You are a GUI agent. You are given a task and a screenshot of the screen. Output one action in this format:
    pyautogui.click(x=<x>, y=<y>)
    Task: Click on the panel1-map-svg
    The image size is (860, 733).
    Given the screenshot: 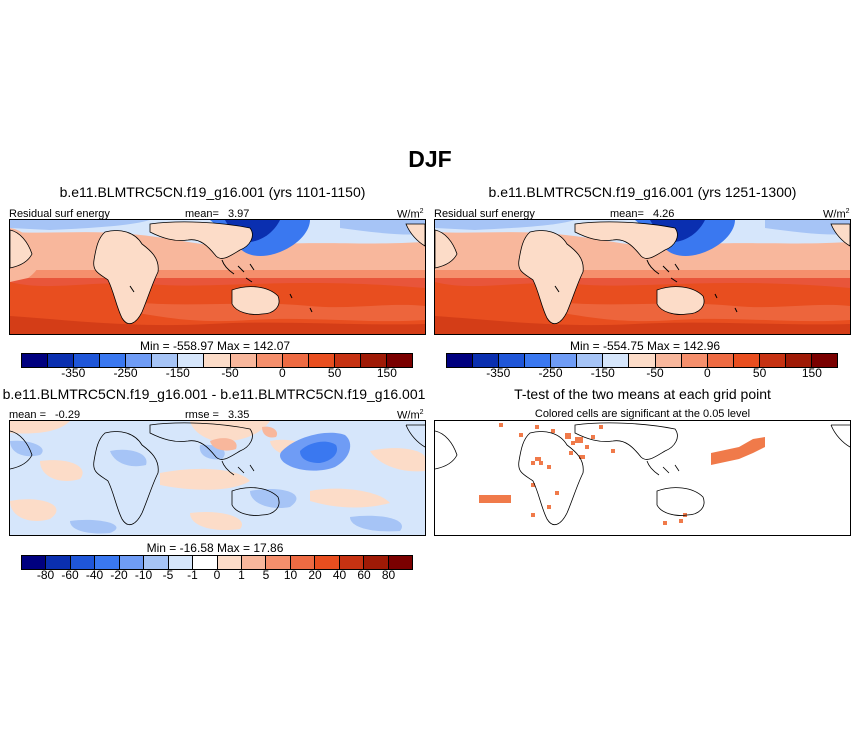 What is the action you would take?
    pyautogui.click(x=217, y=277)
    